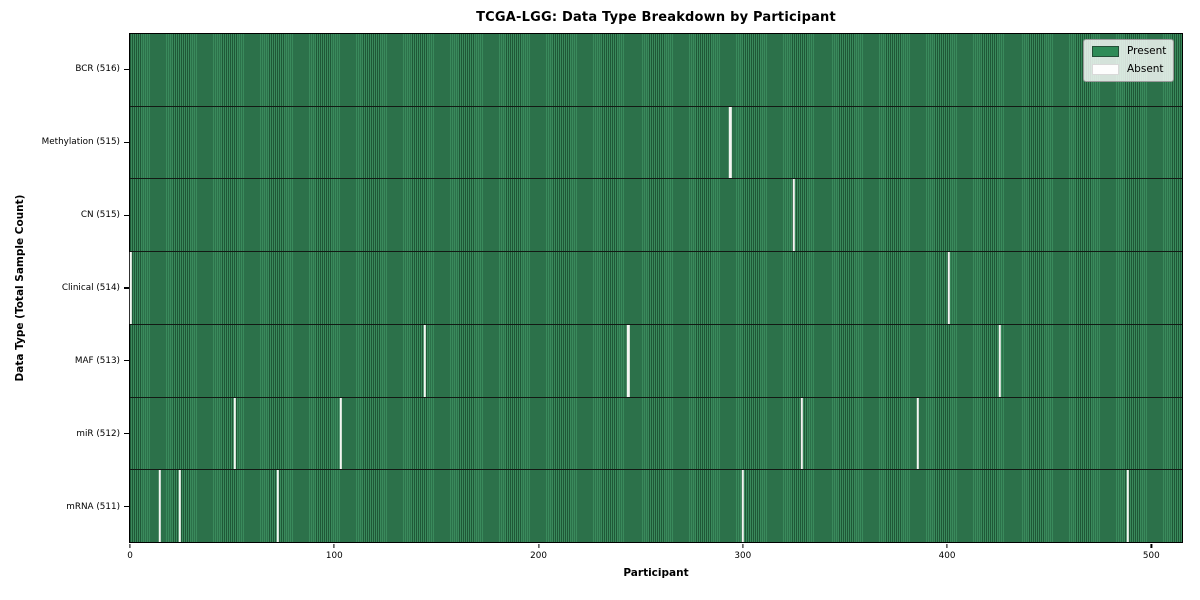 This screenshot has width=1200, height=600. Describe the element at coordinates (656, 506) in the screenshot. I see `heatmap-row-mRNA` at that location.